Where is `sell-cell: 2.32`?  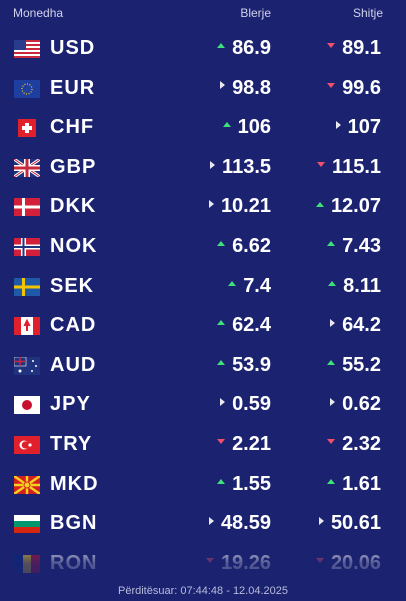
sell-cell: 2.32 is located at coordinates (331, 444).